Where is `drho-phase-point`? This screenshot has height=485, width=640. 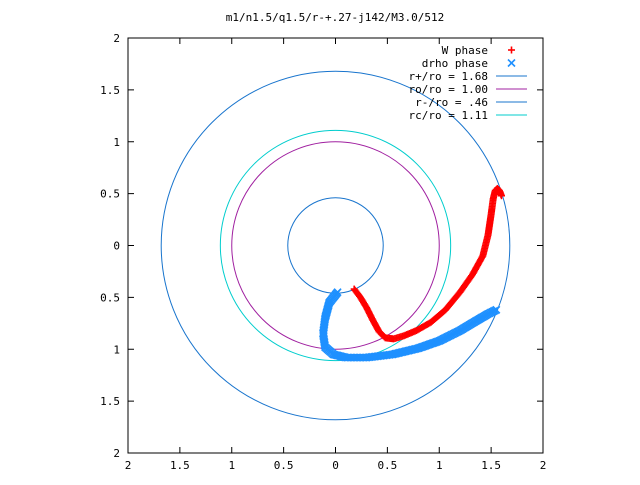
drho-phase-point is located at coordinates (496, 309).